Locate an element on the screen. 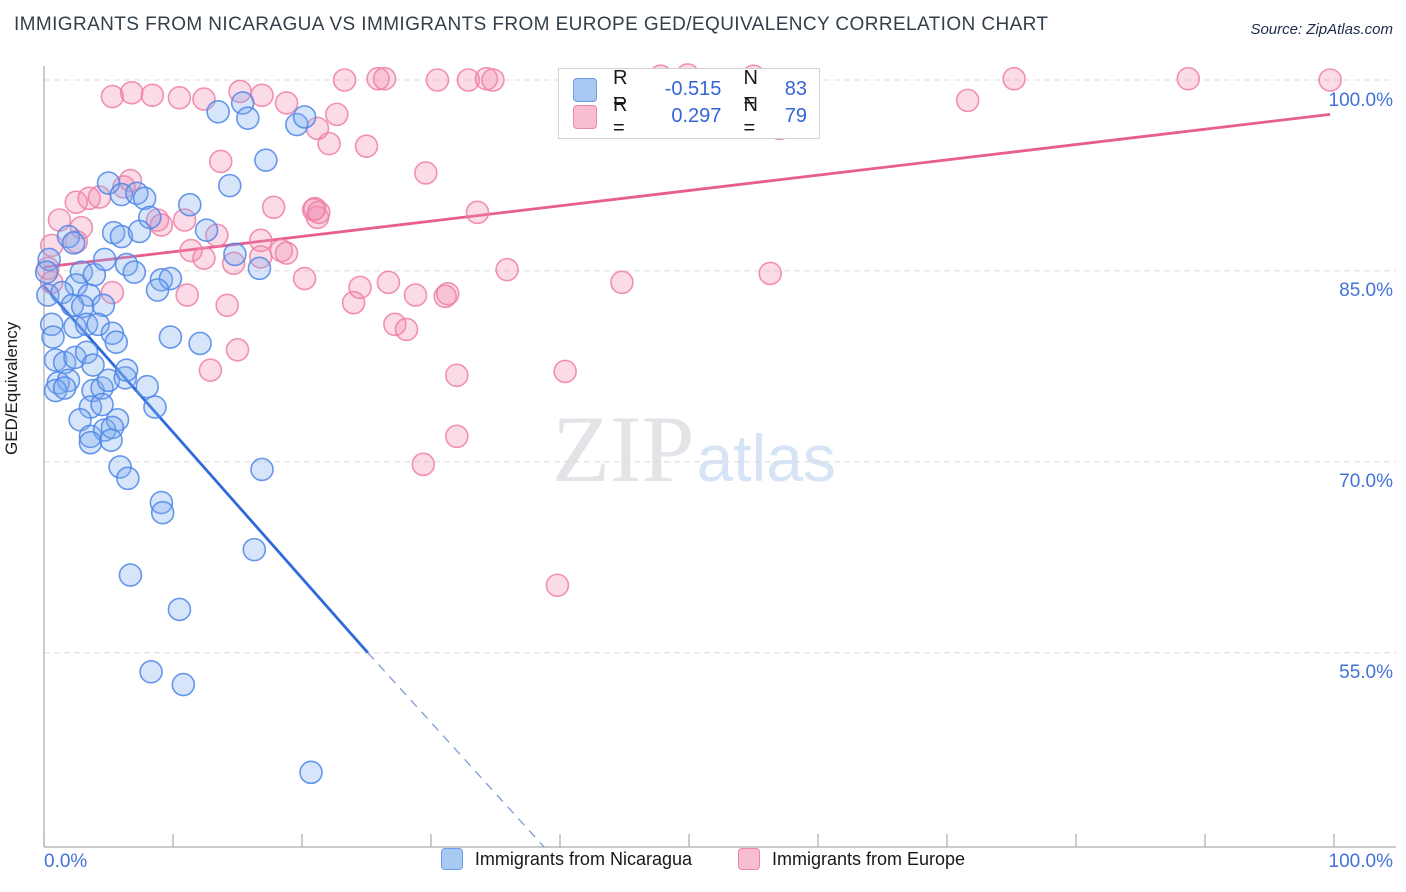 The height and width of the screenshot is (892, 1406). europe-swatch-icon is located at coordinates (749, 859).